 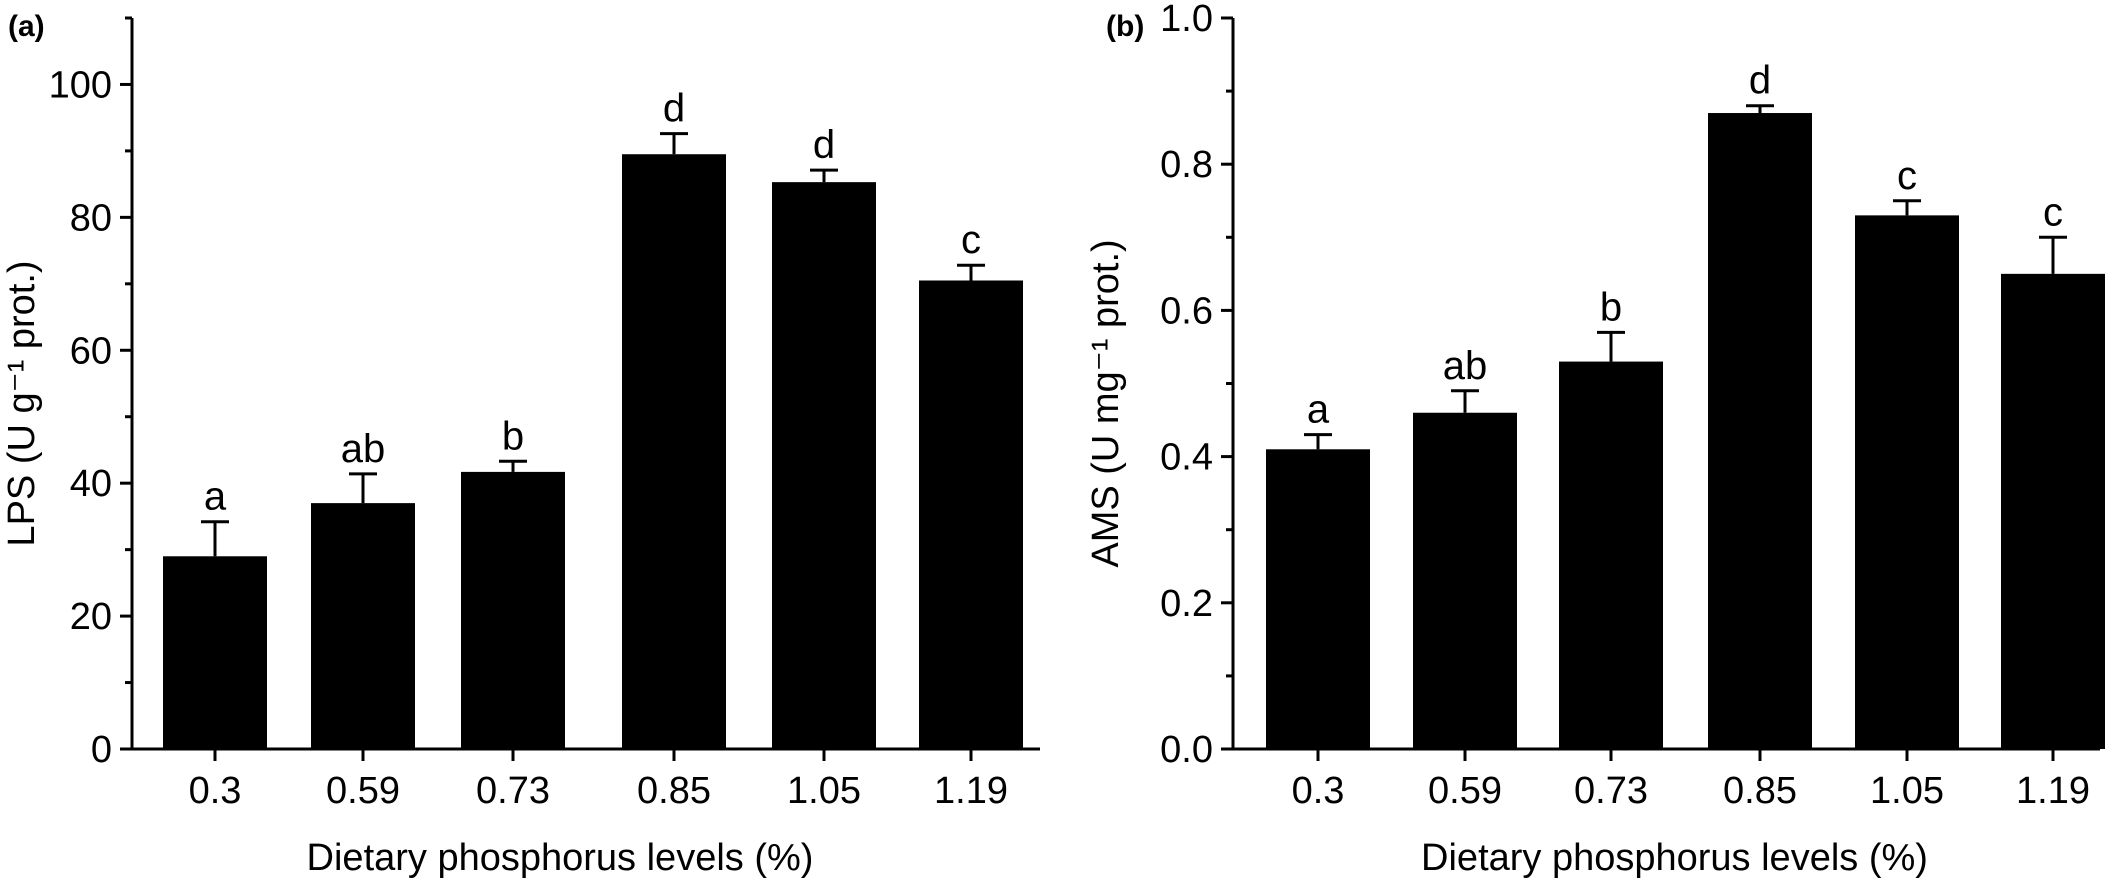 I want to click on y-tick-label: 0.8, so click(x=1186, y=165).